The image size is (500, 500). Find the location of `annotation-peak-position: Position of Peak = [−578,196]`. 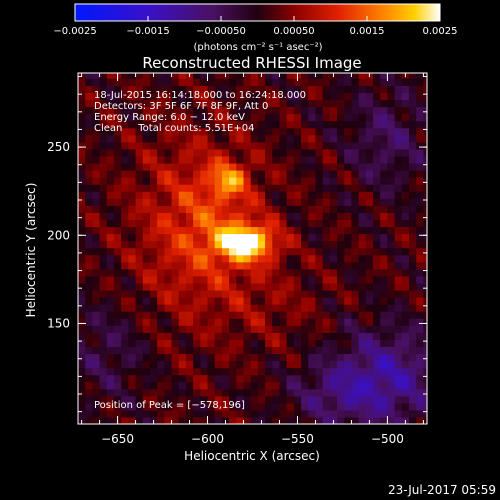

annotation-peak-position: Position of Peak = [−578,196] is located at coordinates (169, 405).